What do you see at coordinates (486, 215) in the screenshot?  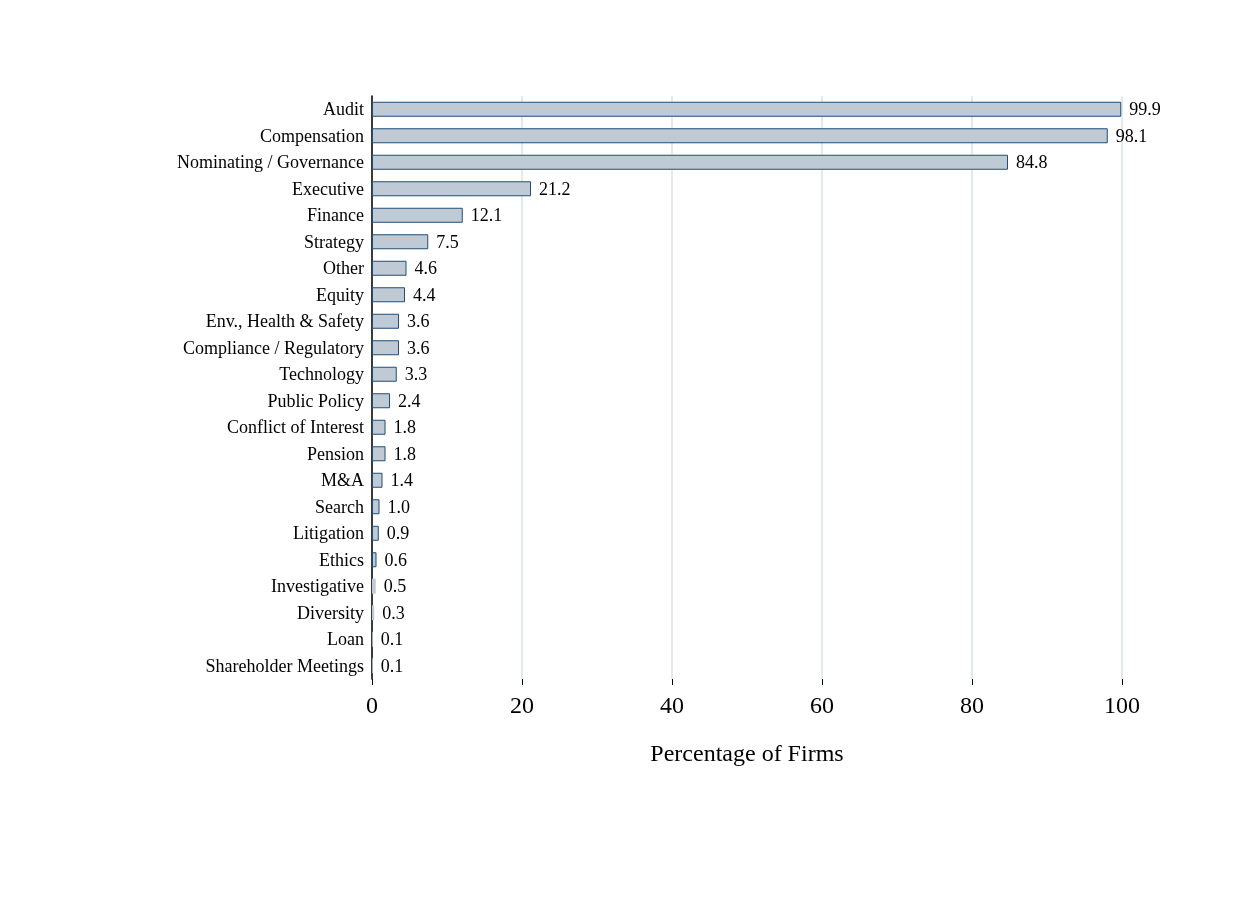 I see `data-label: 12.1` at bounding box center [486, 215].